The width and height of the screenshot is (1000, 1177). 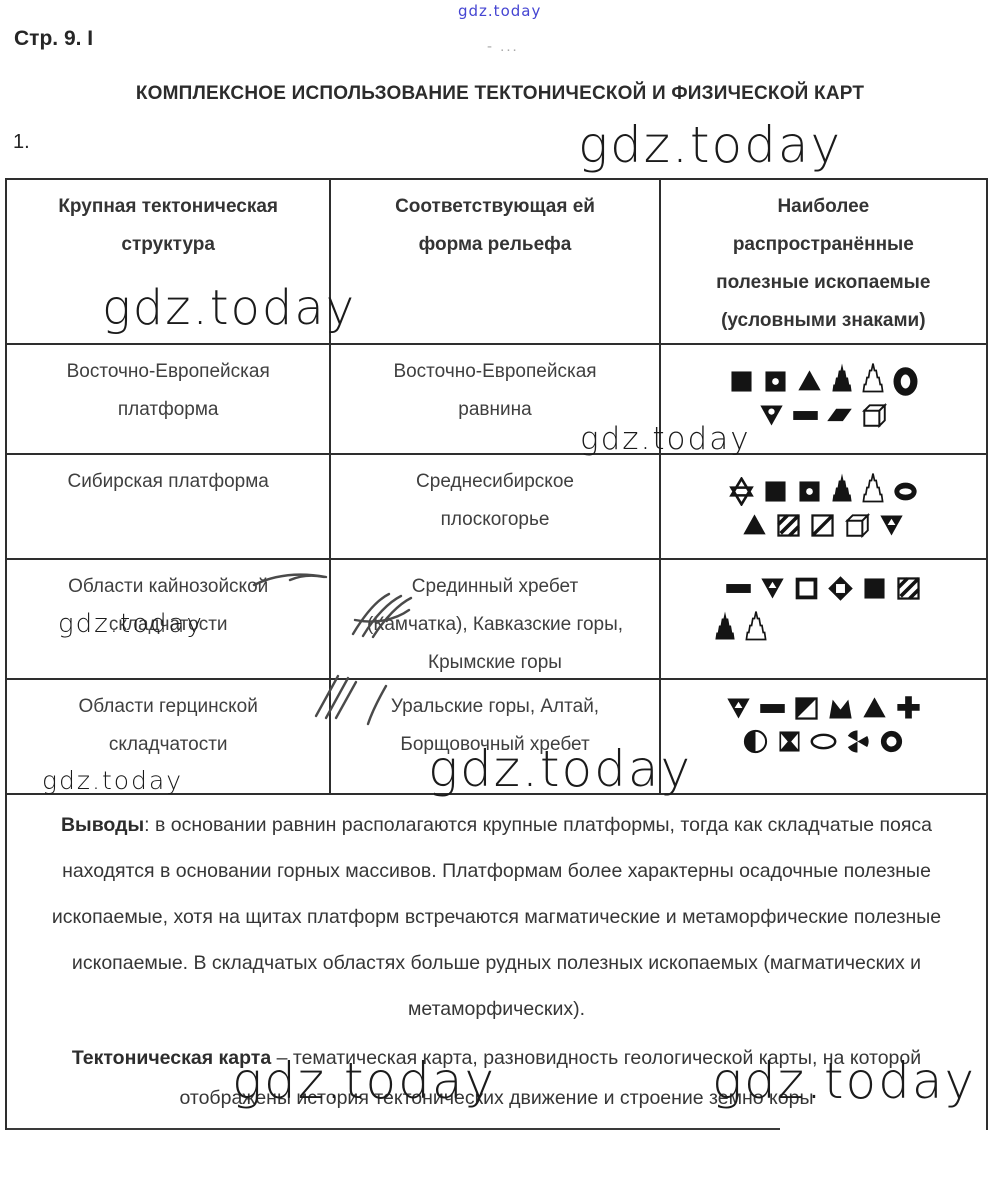 I want to click on header-structure: Крупная тектоническая структура, so click(x=169, y=262).